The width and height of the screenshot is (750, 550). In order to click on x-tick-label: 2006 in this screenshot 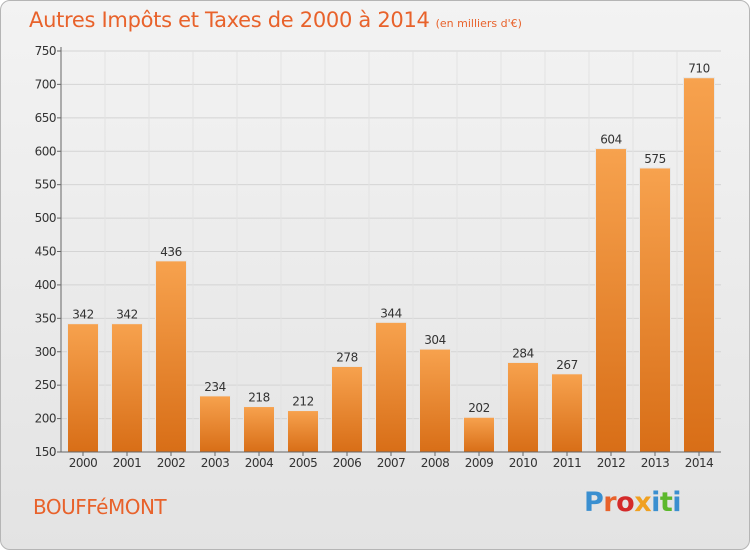, I will do `click(347, 463)`.